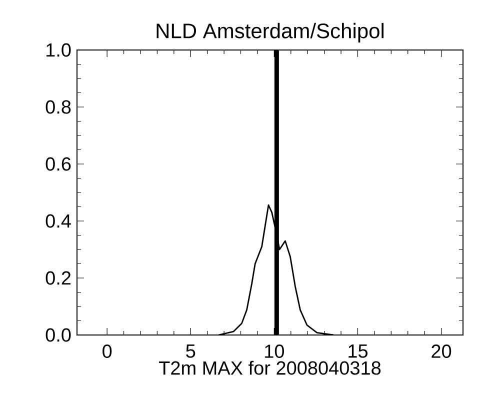  I want to click on y-tick-label: 0.8, so click(58, 107).